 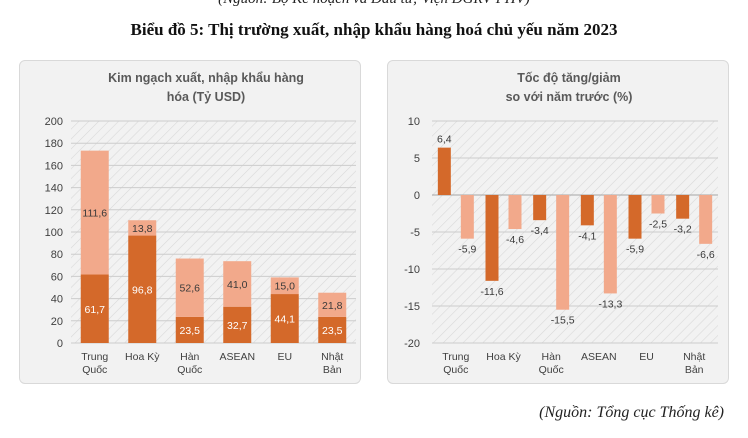 What do you see at coordinates (54, 233) in the screenshot?
I see `y-tick-label: 100` at bounding box center [54, 233].